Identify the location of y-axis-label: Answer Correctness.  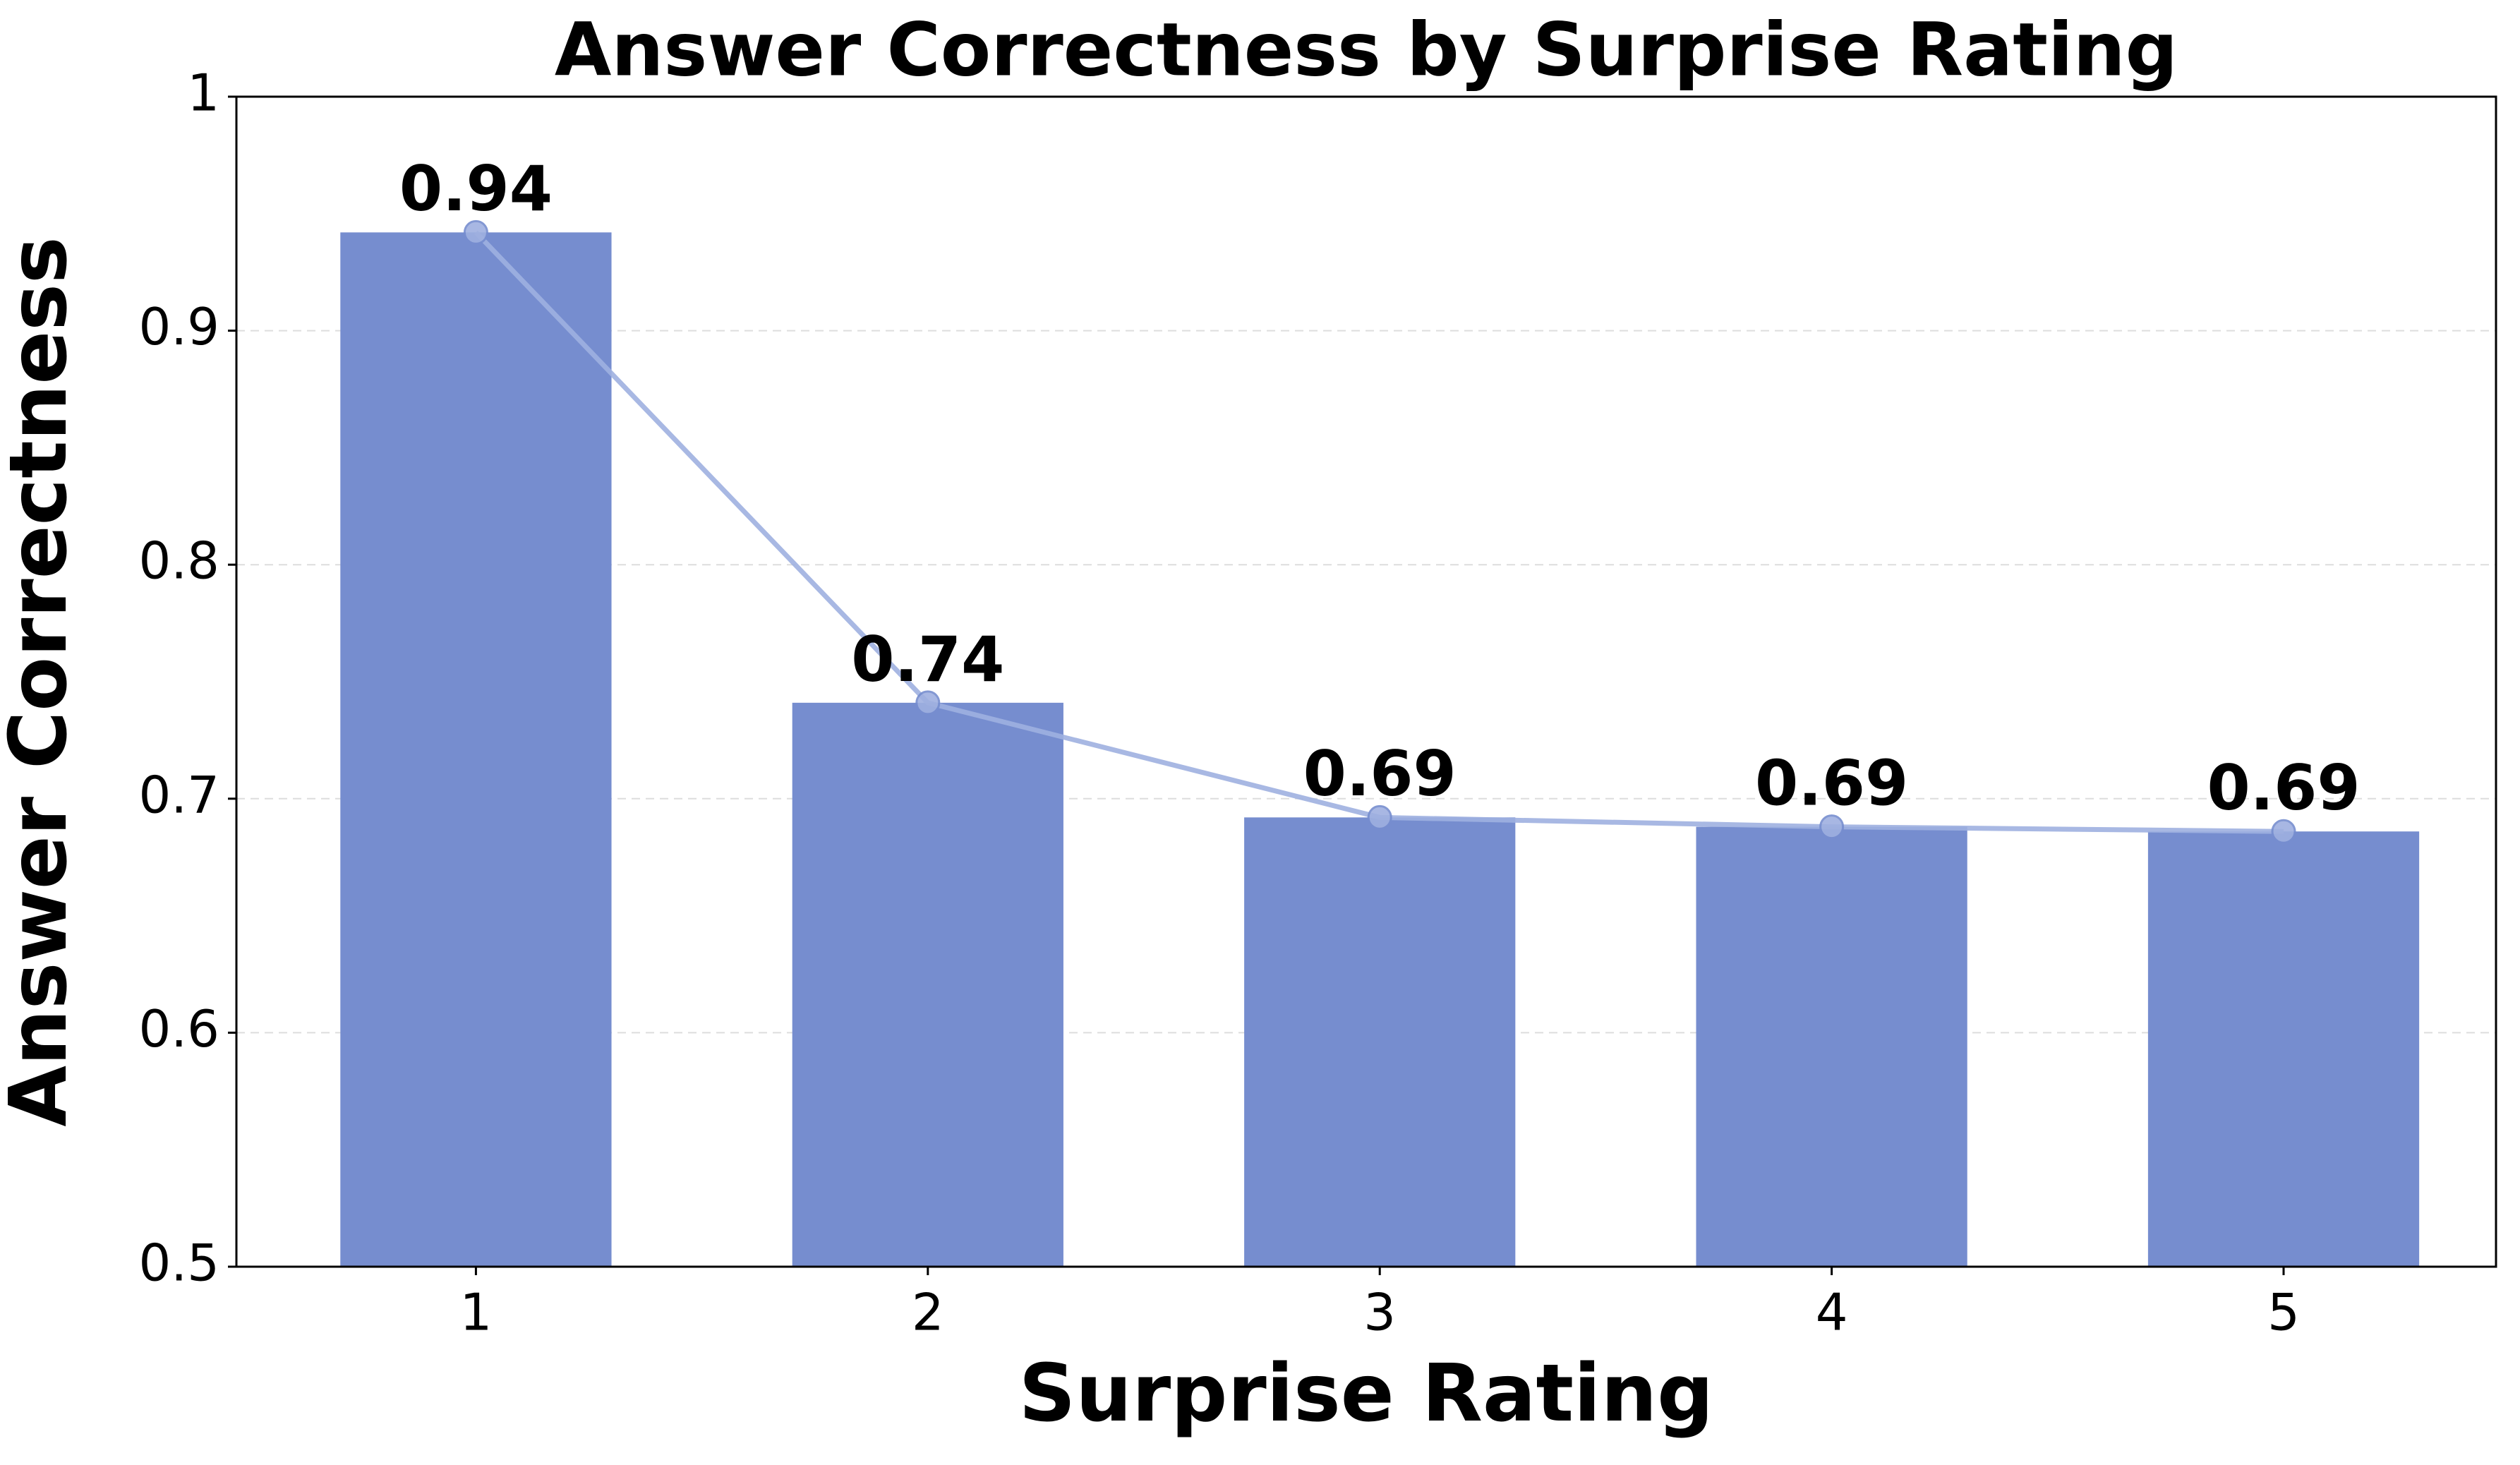
(43, 681).